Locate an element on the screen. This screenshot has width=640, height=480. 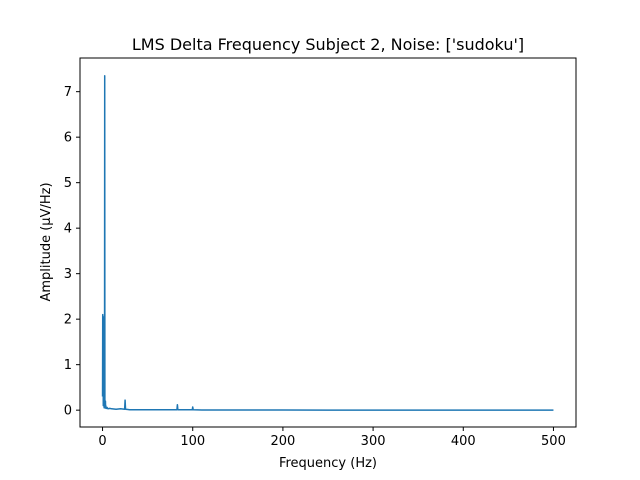
y-axis-label: Amplitude (μV/Hz) is located at coordinates (46, 241).